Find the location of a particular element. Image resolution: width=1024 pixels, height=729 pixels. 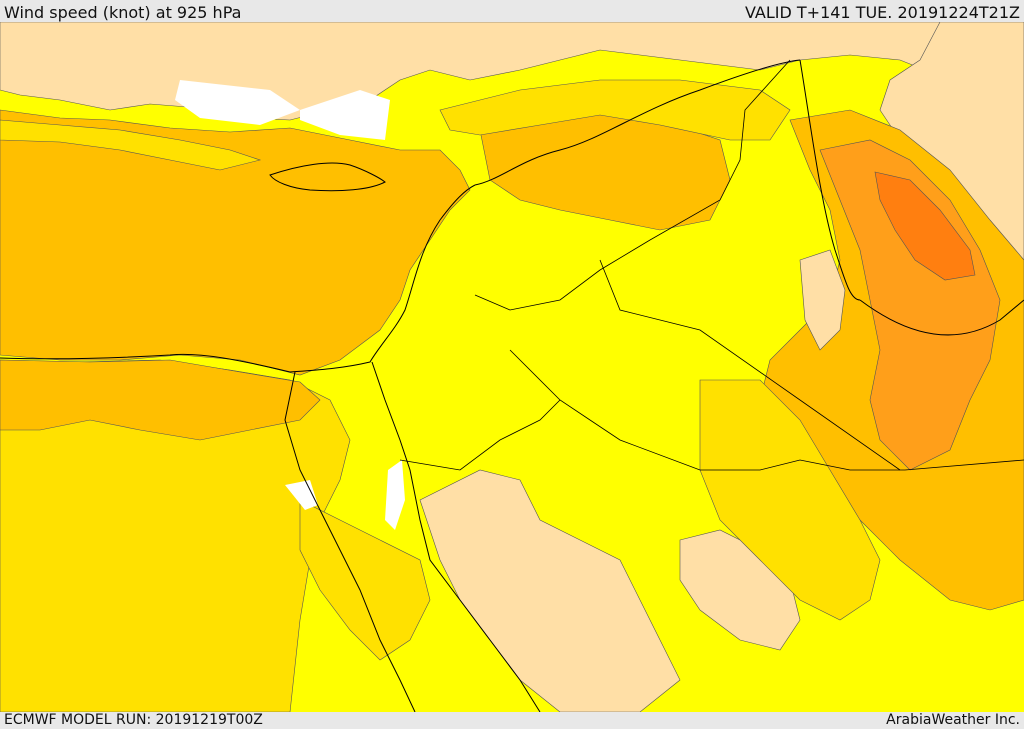

gulf-of-aqaba-white is located at coordinates (395, 495).